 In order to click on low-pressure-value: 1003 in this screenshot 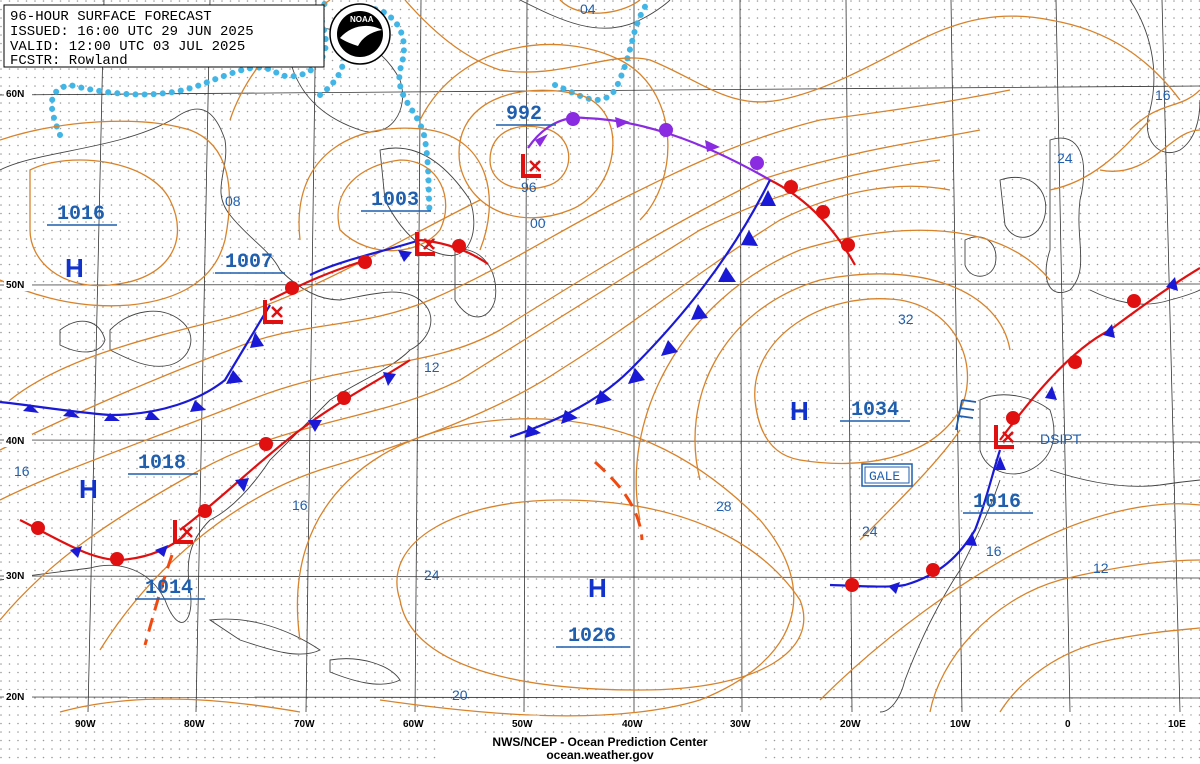, I will do `click(395, 200)`.